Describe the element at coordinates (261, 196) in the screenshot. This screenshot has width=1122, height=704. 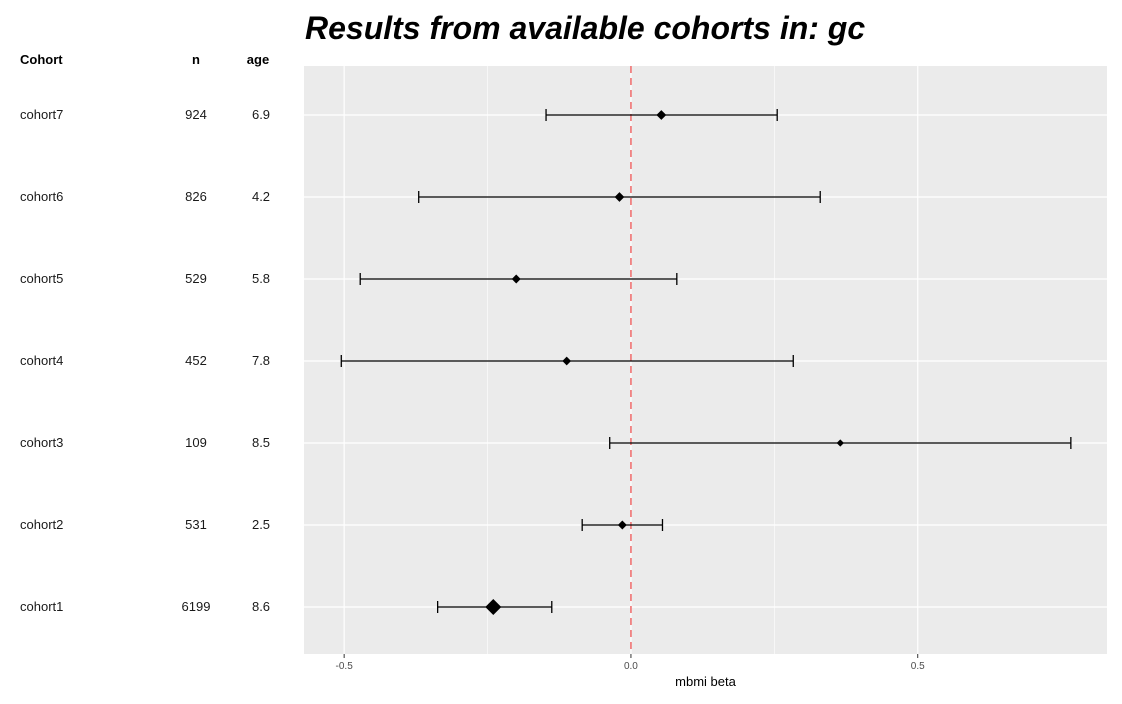
I see `cohort-age-cell: 4.2` at that location.